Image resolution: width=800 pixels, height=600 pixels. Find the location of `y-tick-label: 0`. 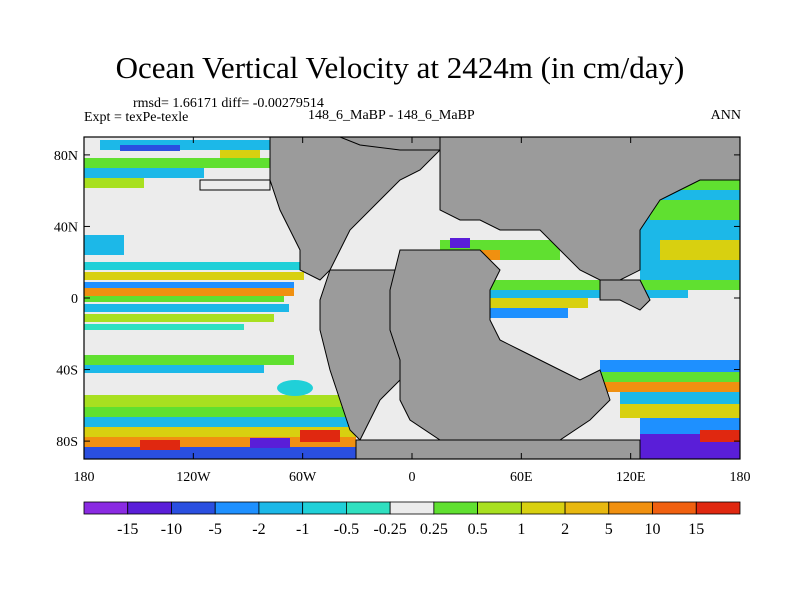

y-tick-label: 0 is located at coordinates (74, 299).